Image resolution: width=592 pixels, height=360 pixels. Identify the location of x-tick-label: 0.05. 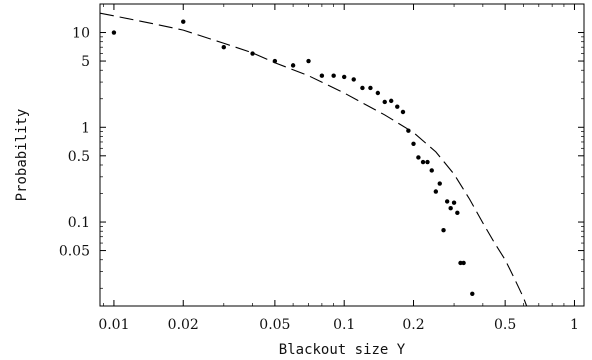
(274, 325).